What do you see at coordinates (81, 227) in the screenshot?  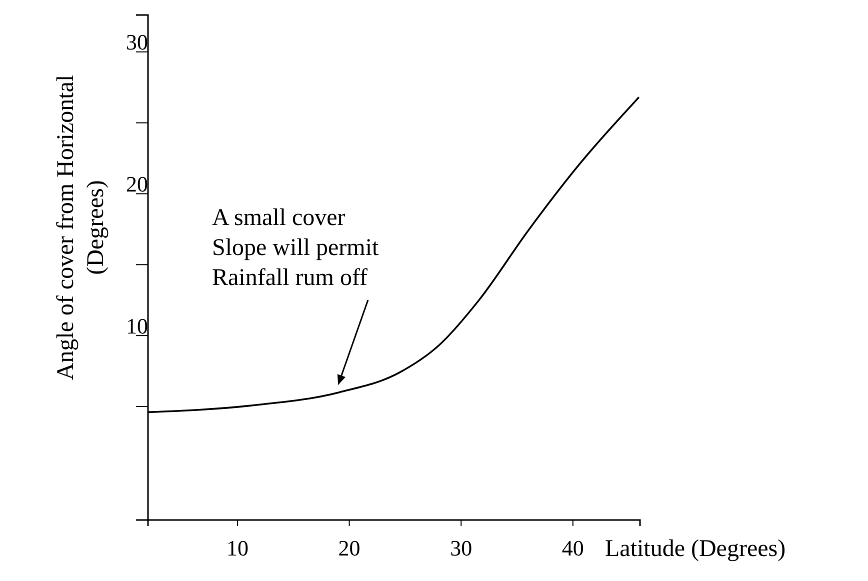 I see `y-axis-title: Angle of cover from Horizontal (Degrees)` at bounding box center [81, 227].